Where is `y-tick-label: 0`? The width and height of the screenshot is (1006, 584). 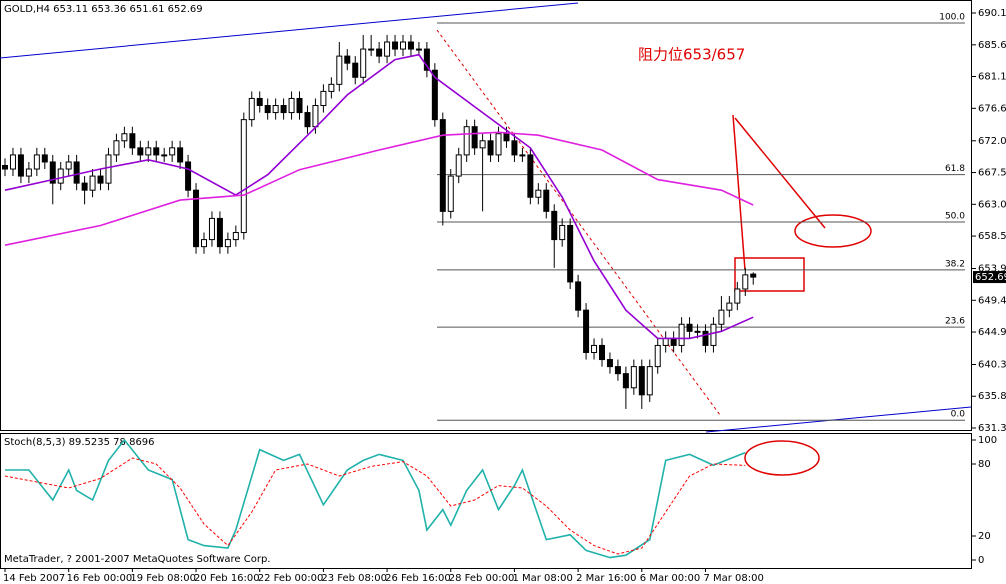 y-tick-label: 0 is located at coordinates (981, 560).